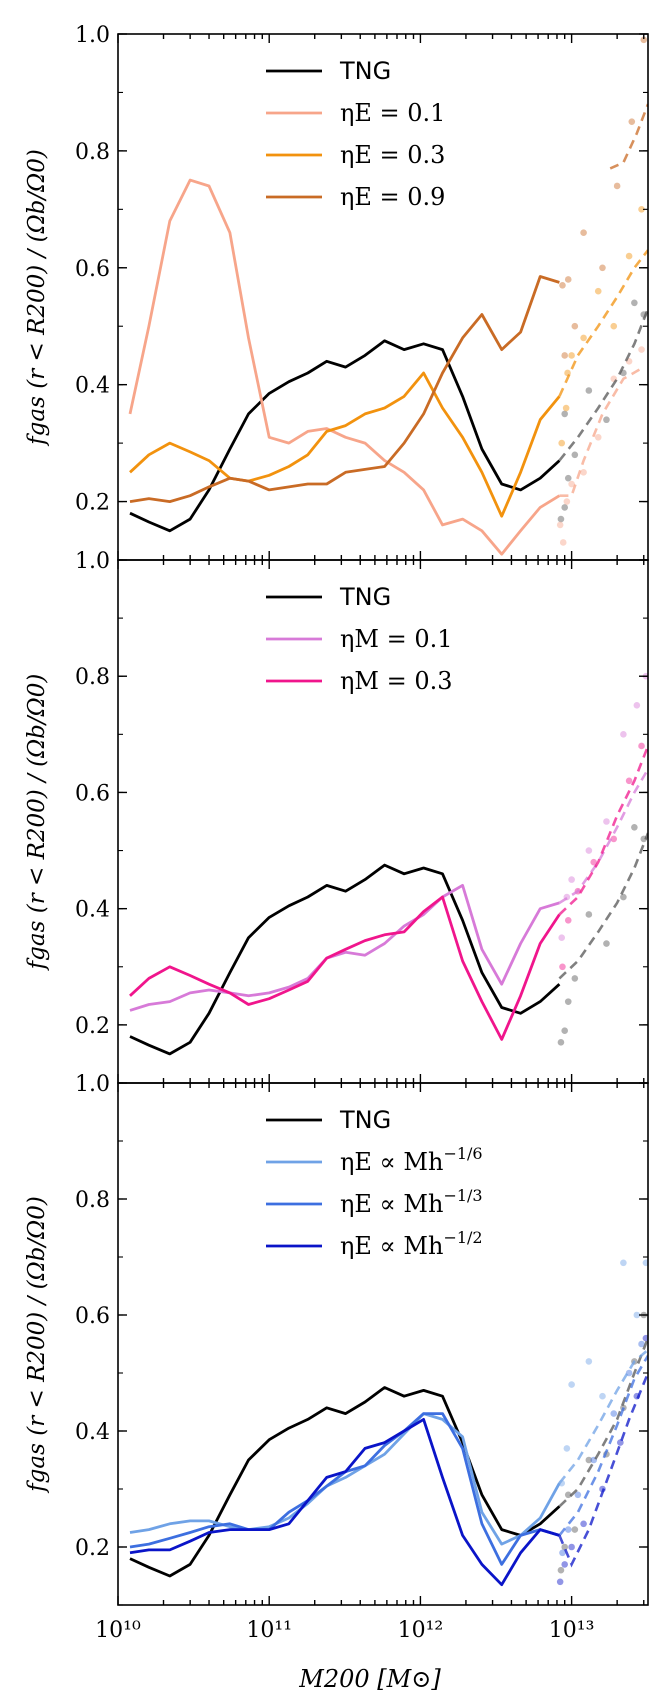  Describe the element at coordinates (392, 155) in the screenshot. I see `legend-label: ηE = 0.3` at that location.